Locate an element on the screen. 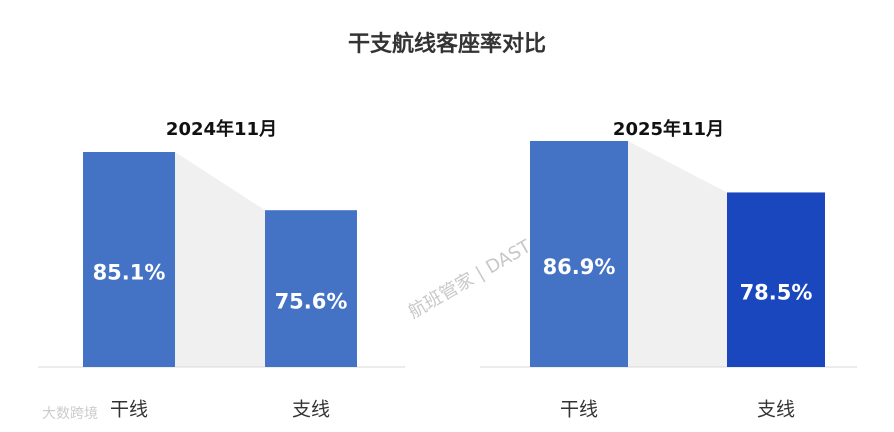 The width and height of the screenshot is (894, 432). watermark: 大数跨境 is located at coordinates (70, 414).